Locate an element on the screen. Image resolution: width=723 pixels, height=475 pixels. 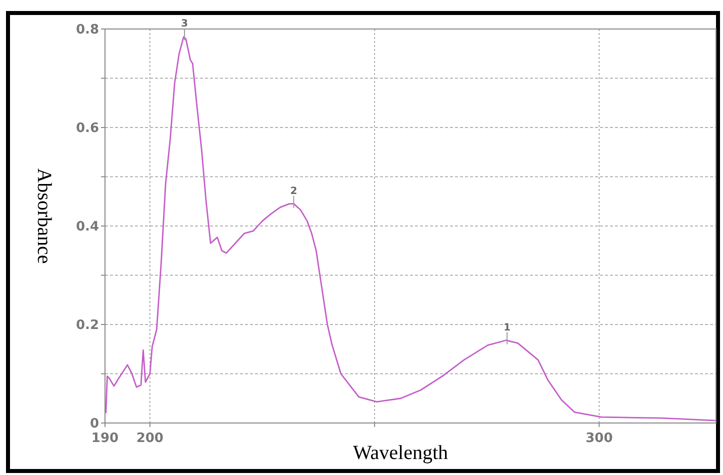
x-tick-label: 200 is located at coordinates (150, 438).